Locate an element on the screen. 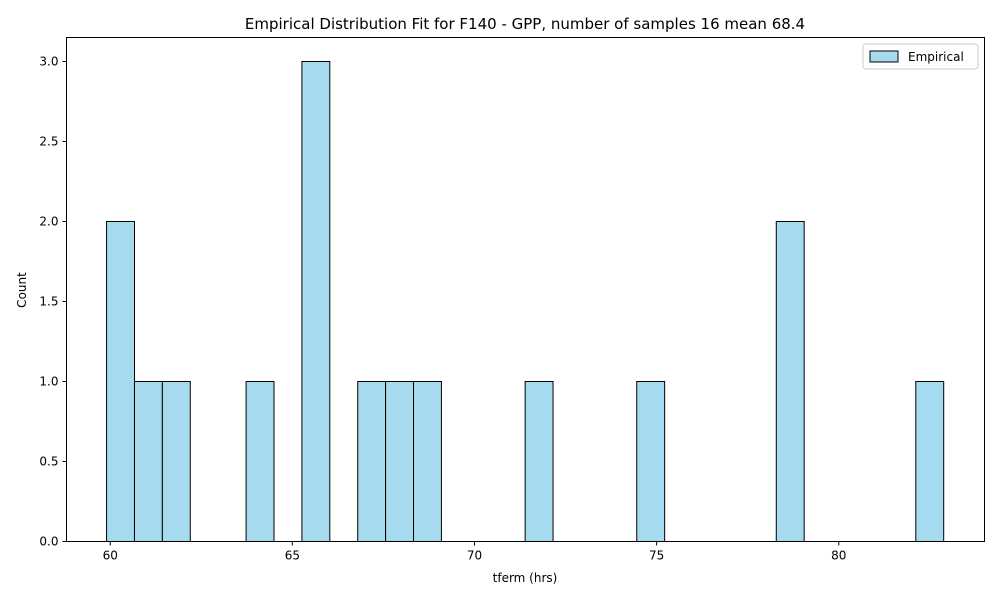  x-axis-label: tferm (hrs) is located at coordinates (525, 578).